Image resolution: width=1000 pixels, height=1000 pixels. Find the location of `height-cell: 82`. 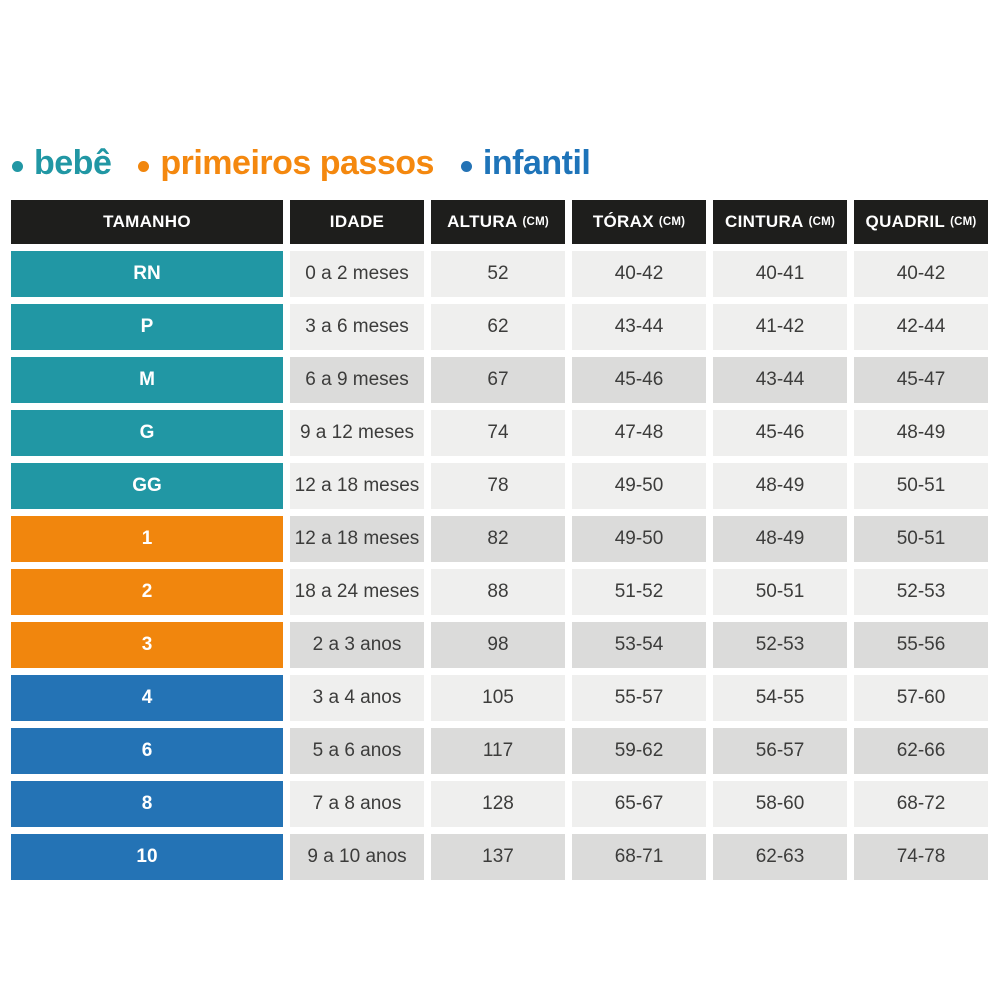

height-cell: 82 is located at coordinates (498, 539).